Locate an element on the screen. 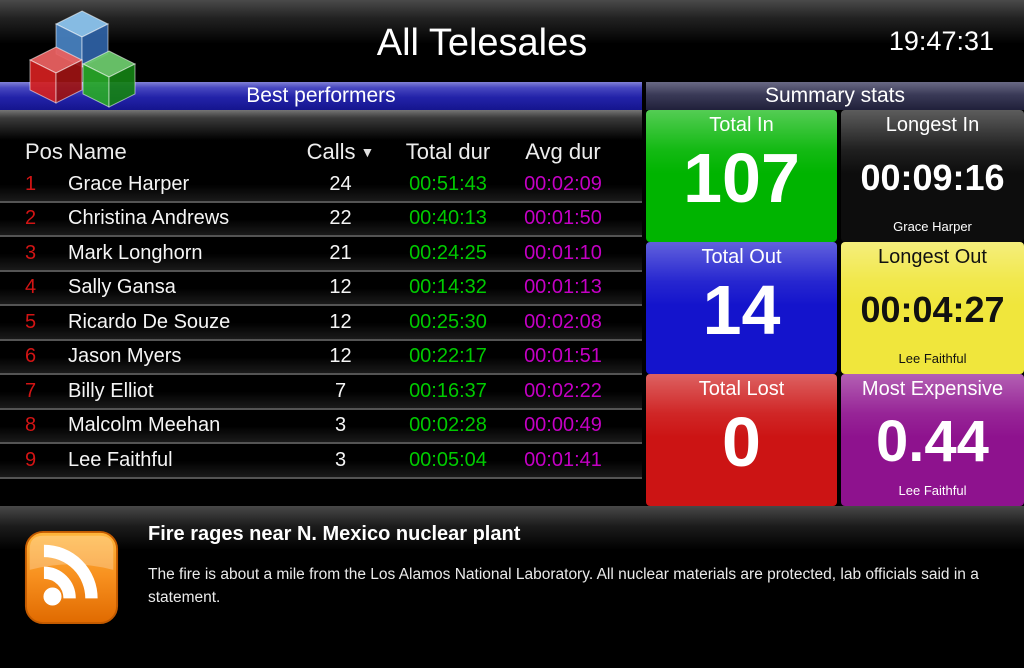 The image size is (1024, 668). news-headline: Fire rages near N. Mexico nuclear plant is located at coordinates (334, 534).